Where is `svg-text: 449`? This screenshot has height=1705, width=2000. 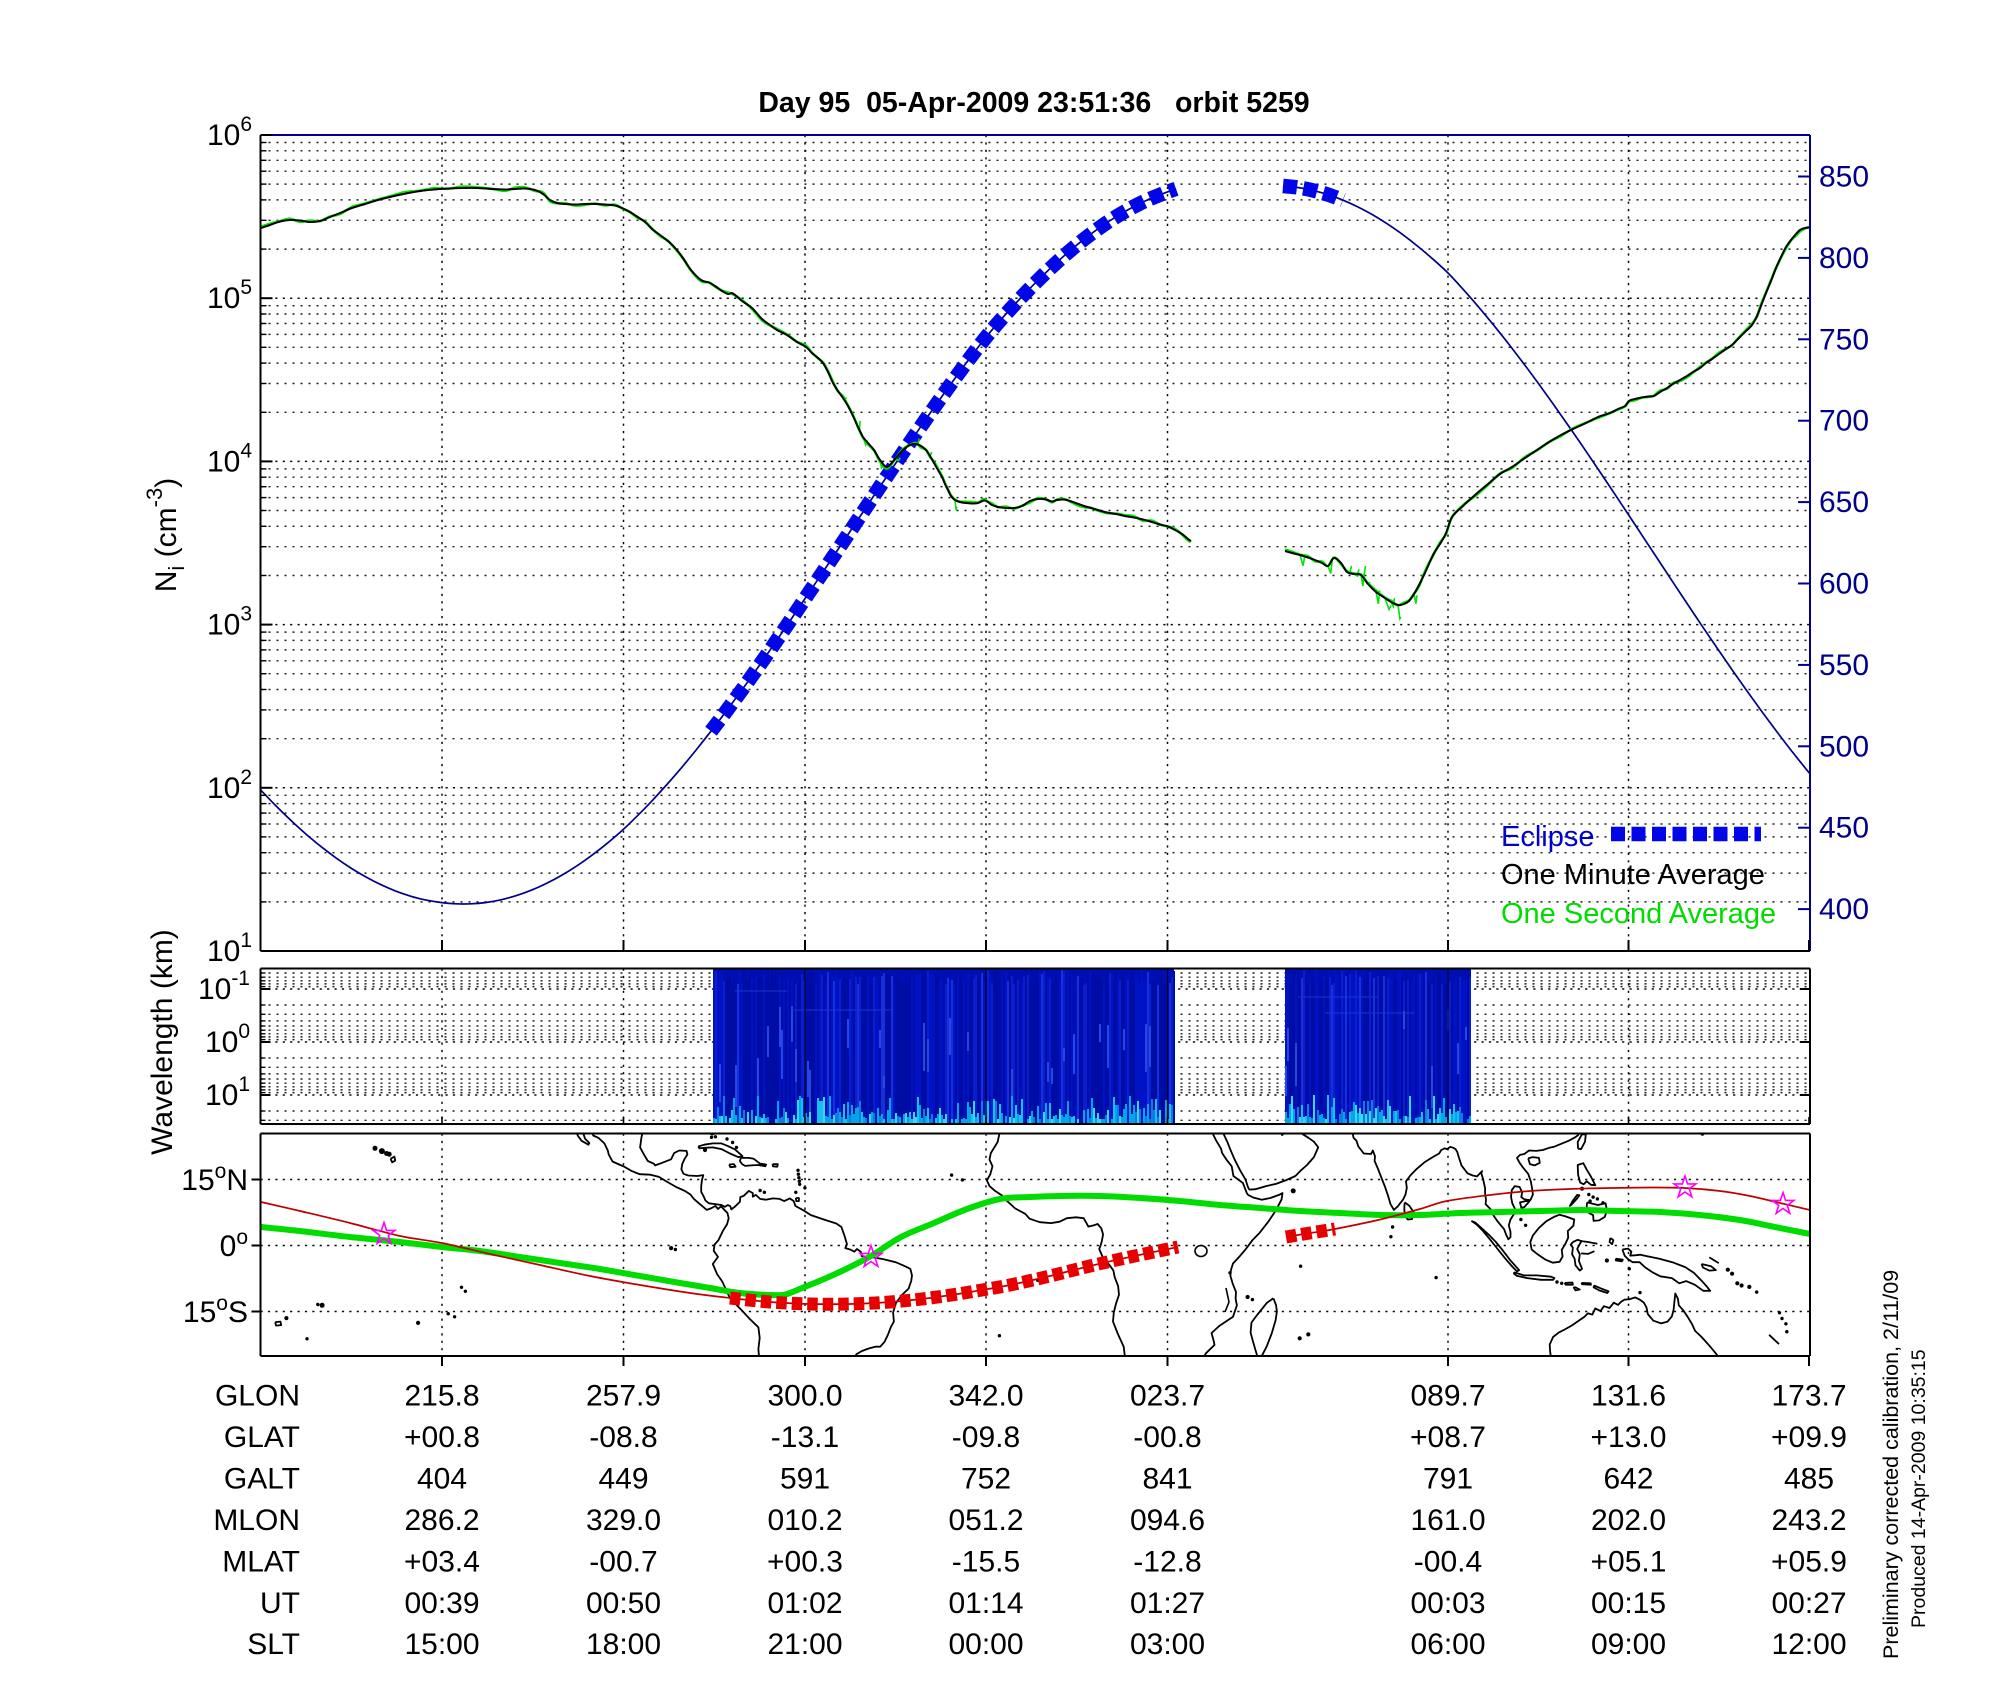
svg-text: 449 is located at coordinates (623, 1479).